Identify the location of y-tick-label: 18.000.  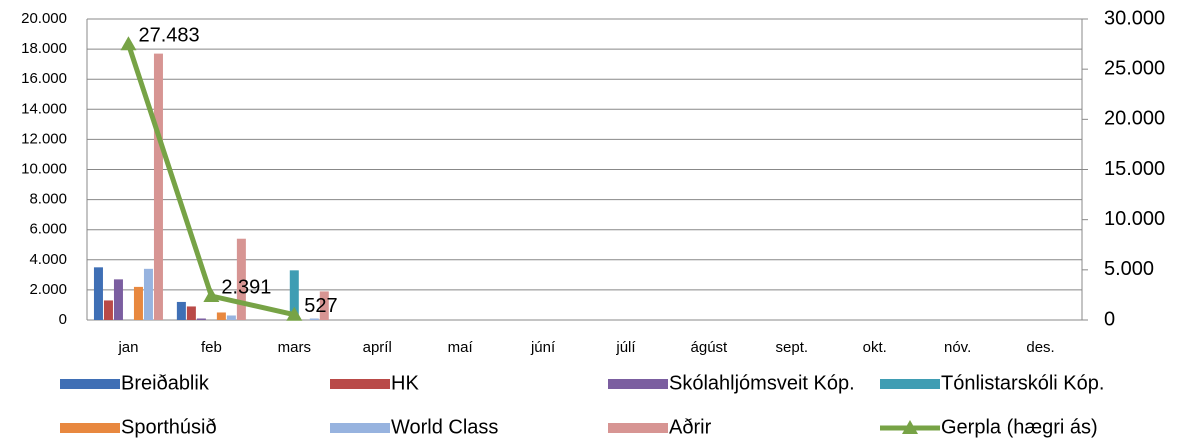
(44, 48).